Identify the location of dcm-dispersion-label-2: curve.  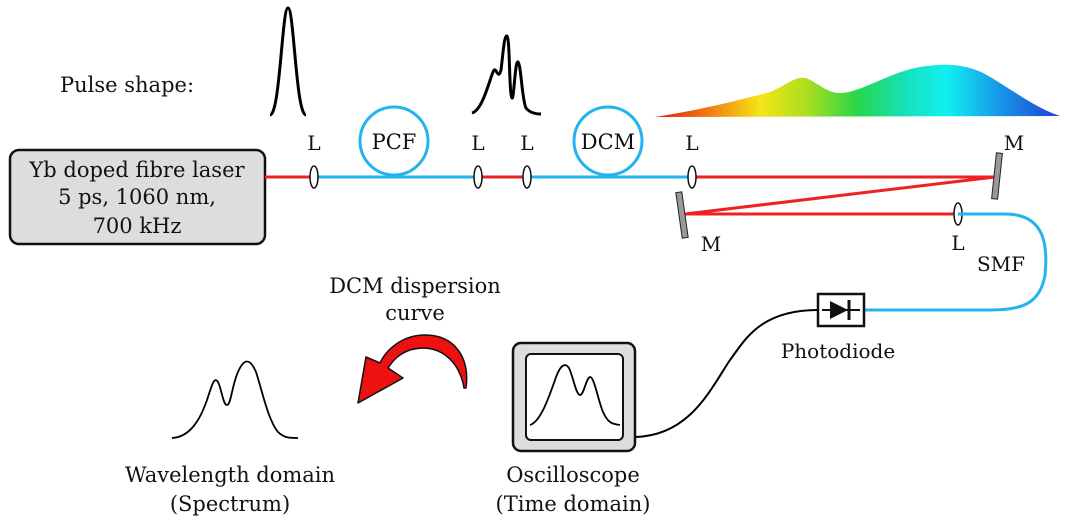
(415, 313).